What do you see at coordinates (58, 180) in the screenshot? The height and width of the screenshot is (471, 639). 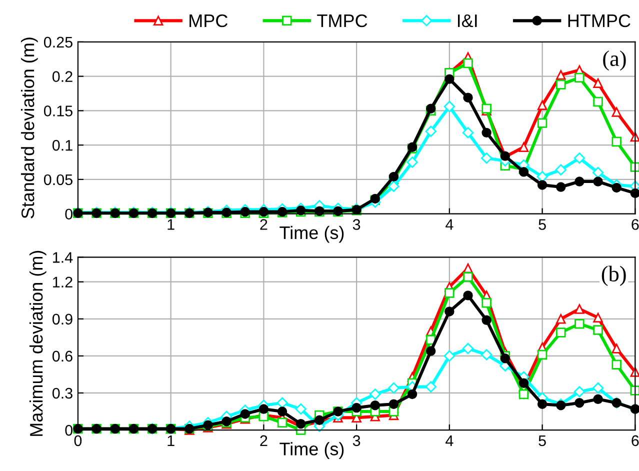 I see `y-tick-label: 0.05` at bounding box center [58, 180].